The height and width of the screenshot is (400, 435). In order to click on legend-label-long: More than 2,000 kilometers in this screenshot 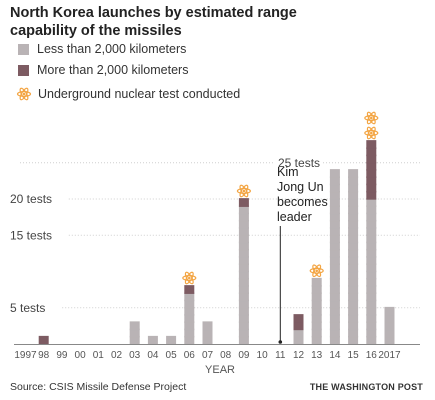, I will do `click(113, 70)`.